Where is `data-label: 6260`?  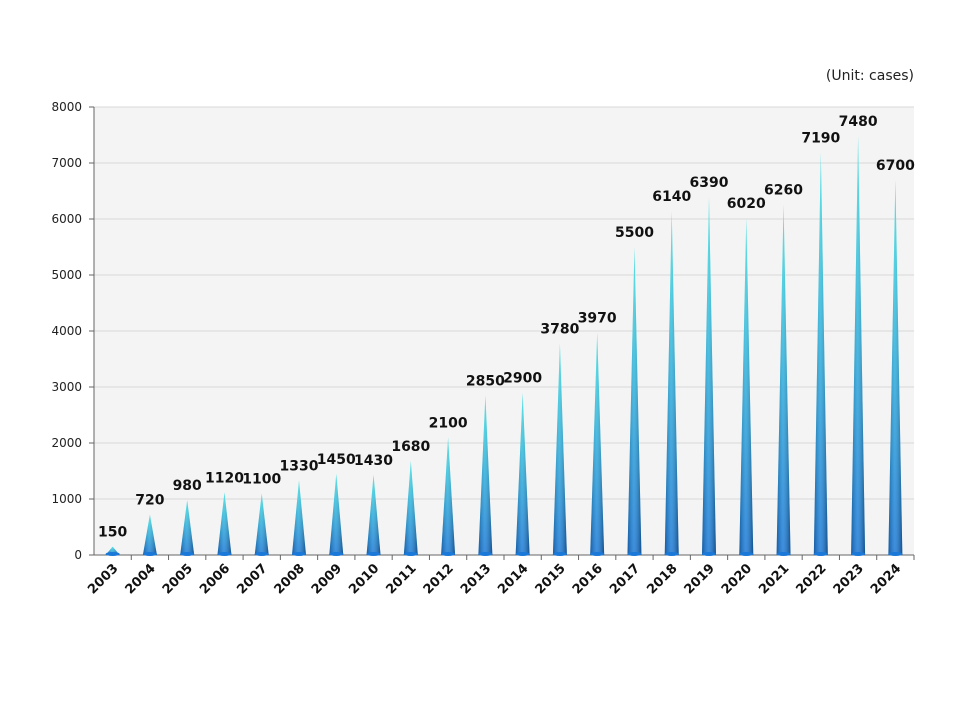 data-label: 6260 is located at coordinates (783, 190).